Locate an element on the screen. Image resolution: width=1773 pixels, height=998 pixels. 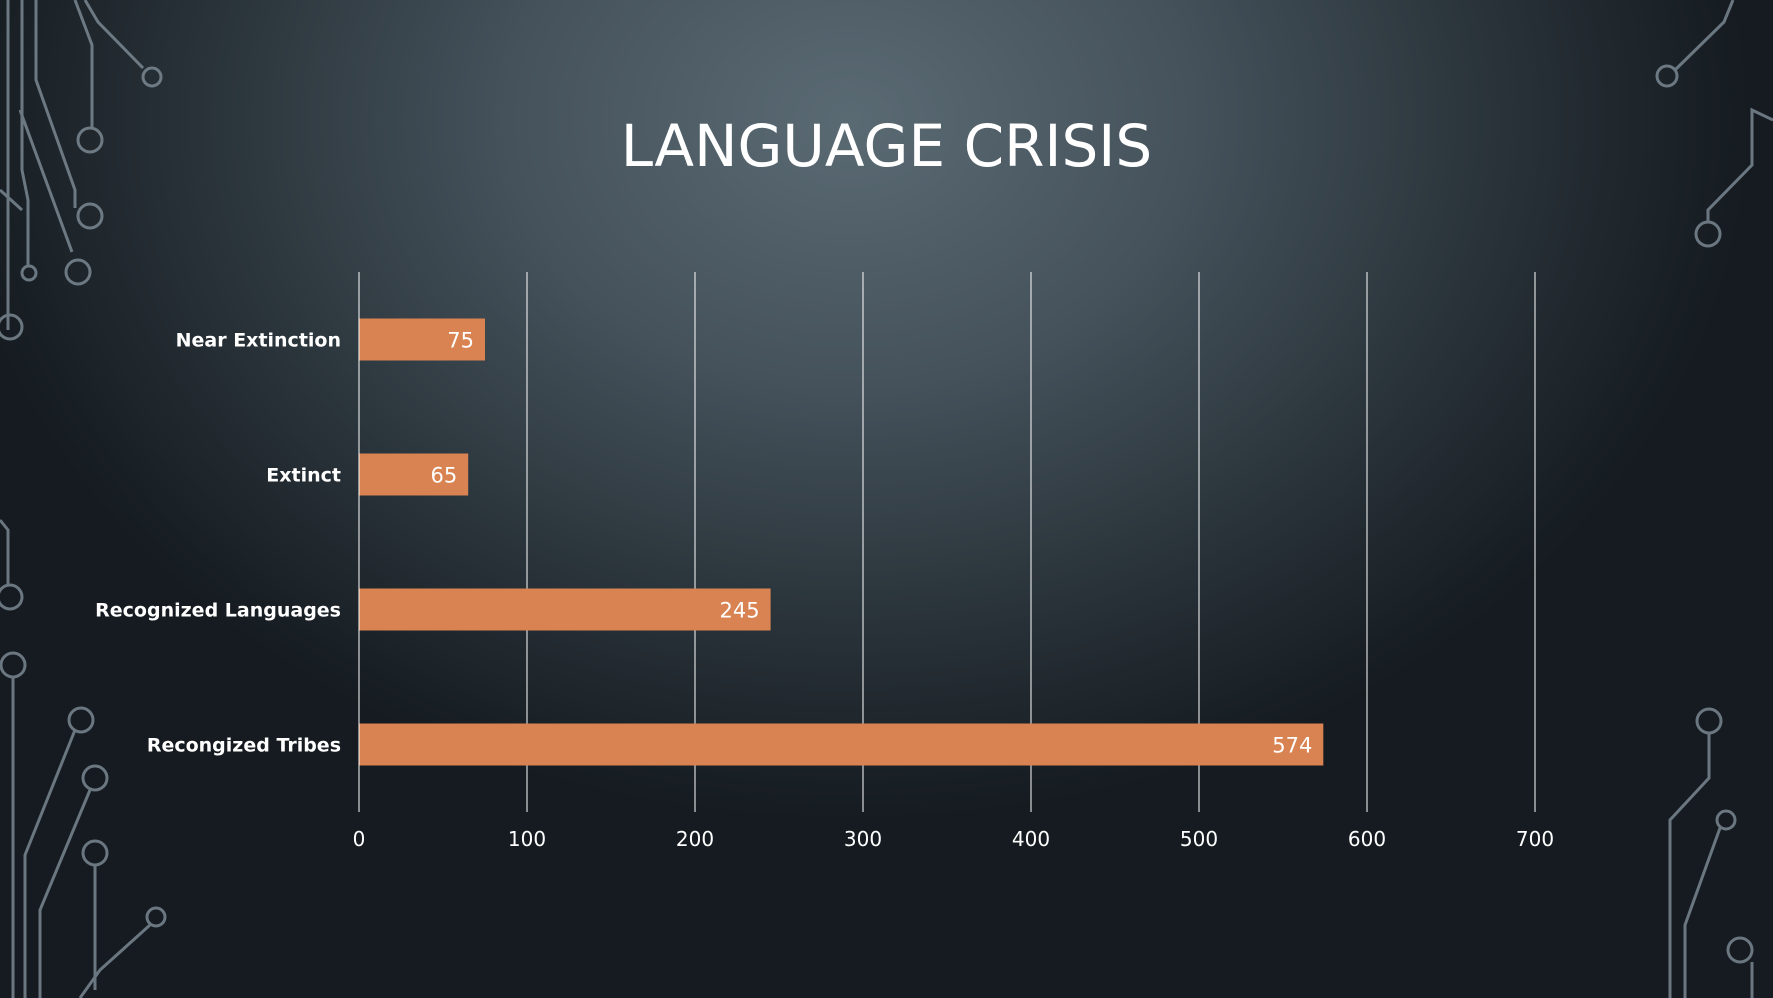
category-label: Recognized Languages is located at coordinates (218, 611).